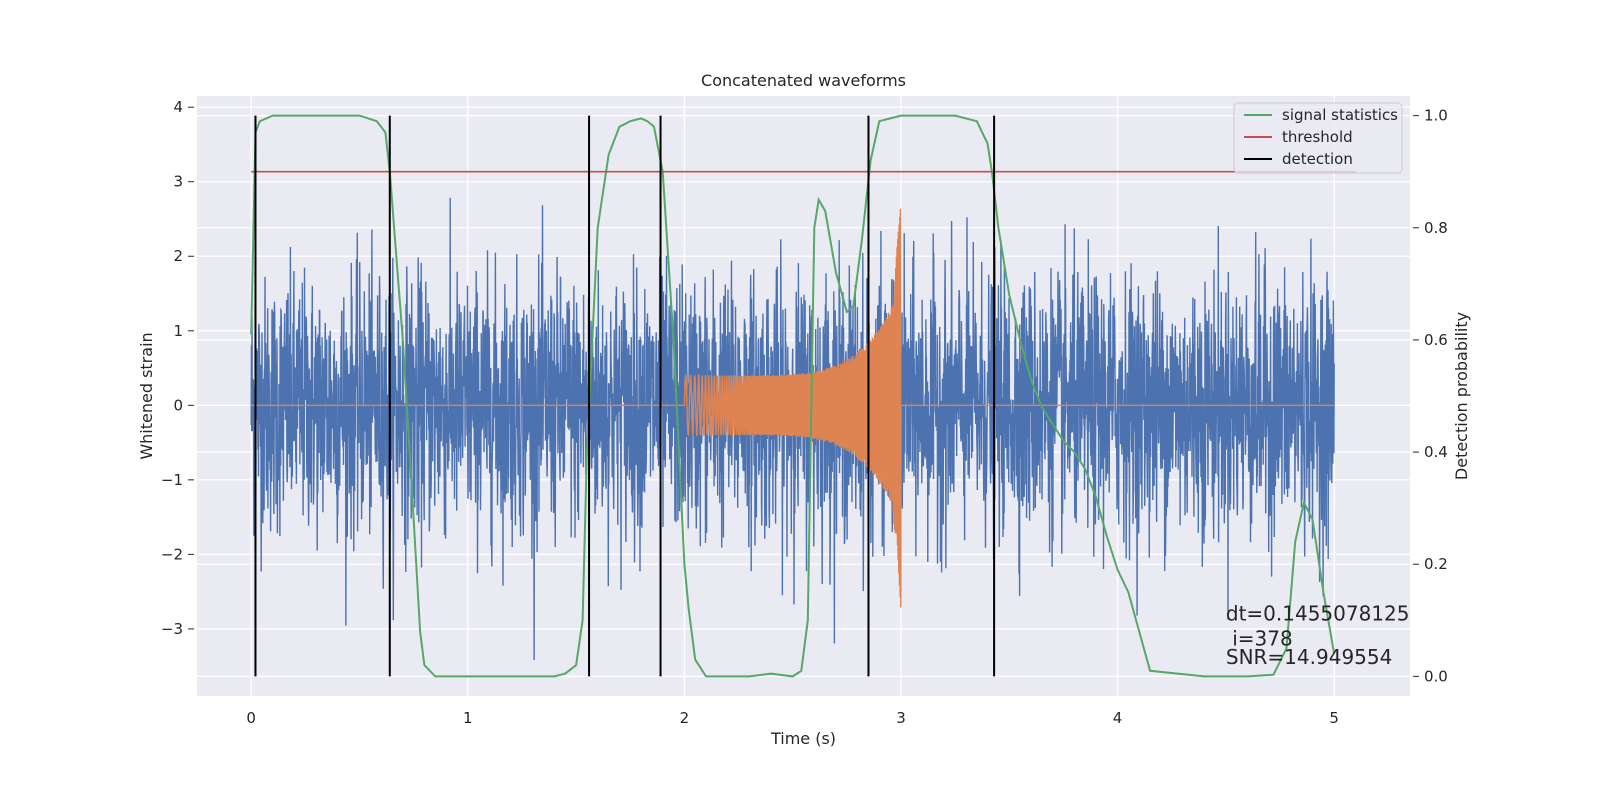  What do you see at coordinates (1318, 613) in the screenshot?
I see `annotation-dt: dt=0.1455078125` at bounding box center [1318, 613].